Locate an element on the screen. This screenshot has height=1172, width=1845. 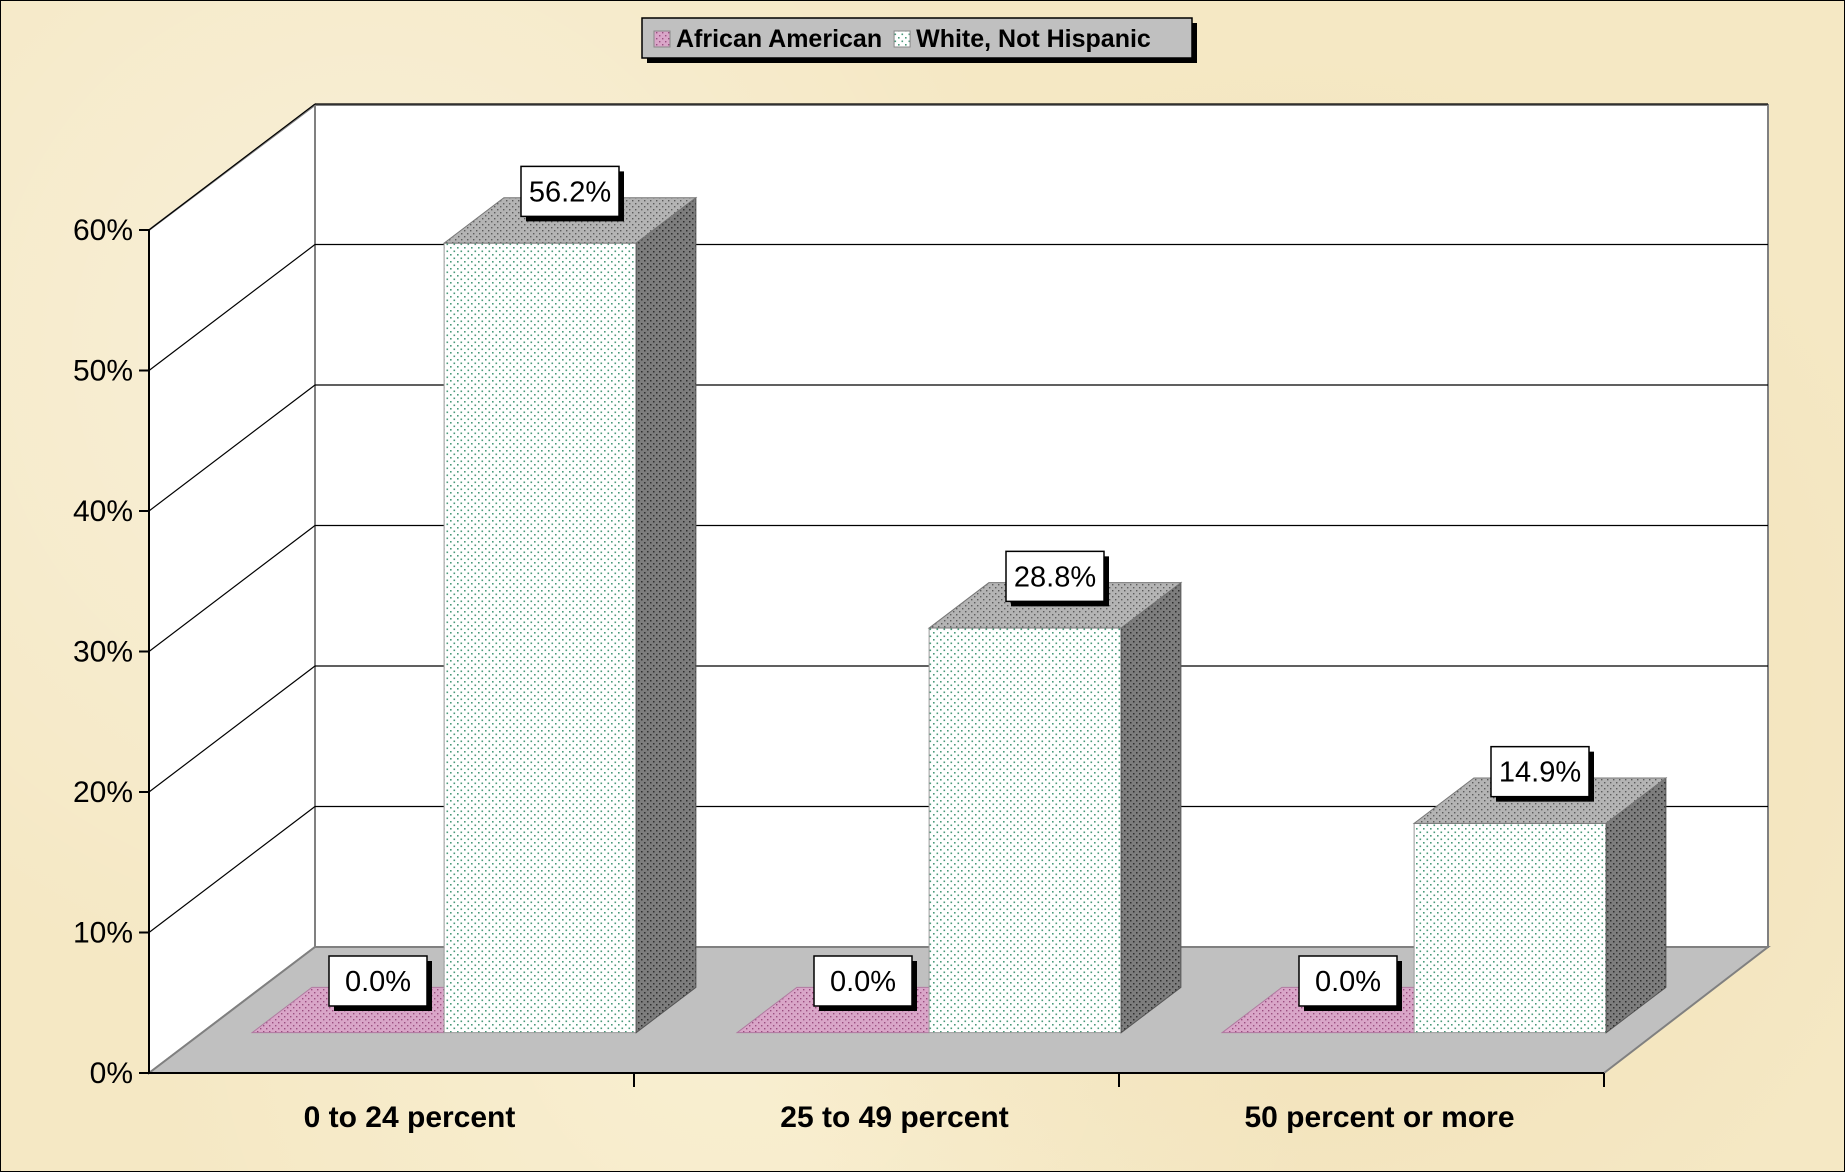
y-tick-label: 10% is located at coordinates (103, 933).